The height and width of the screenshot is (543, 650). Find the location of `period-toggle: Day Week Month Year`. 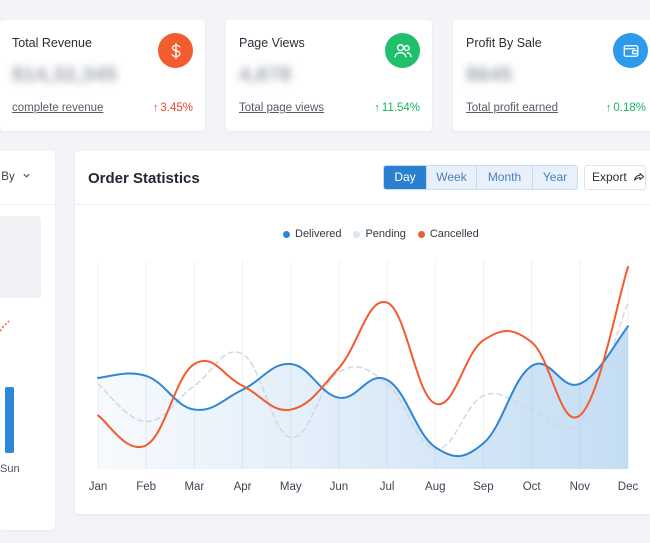

period-toggle: Day Week Month Year is located at coordinates (480, 177).